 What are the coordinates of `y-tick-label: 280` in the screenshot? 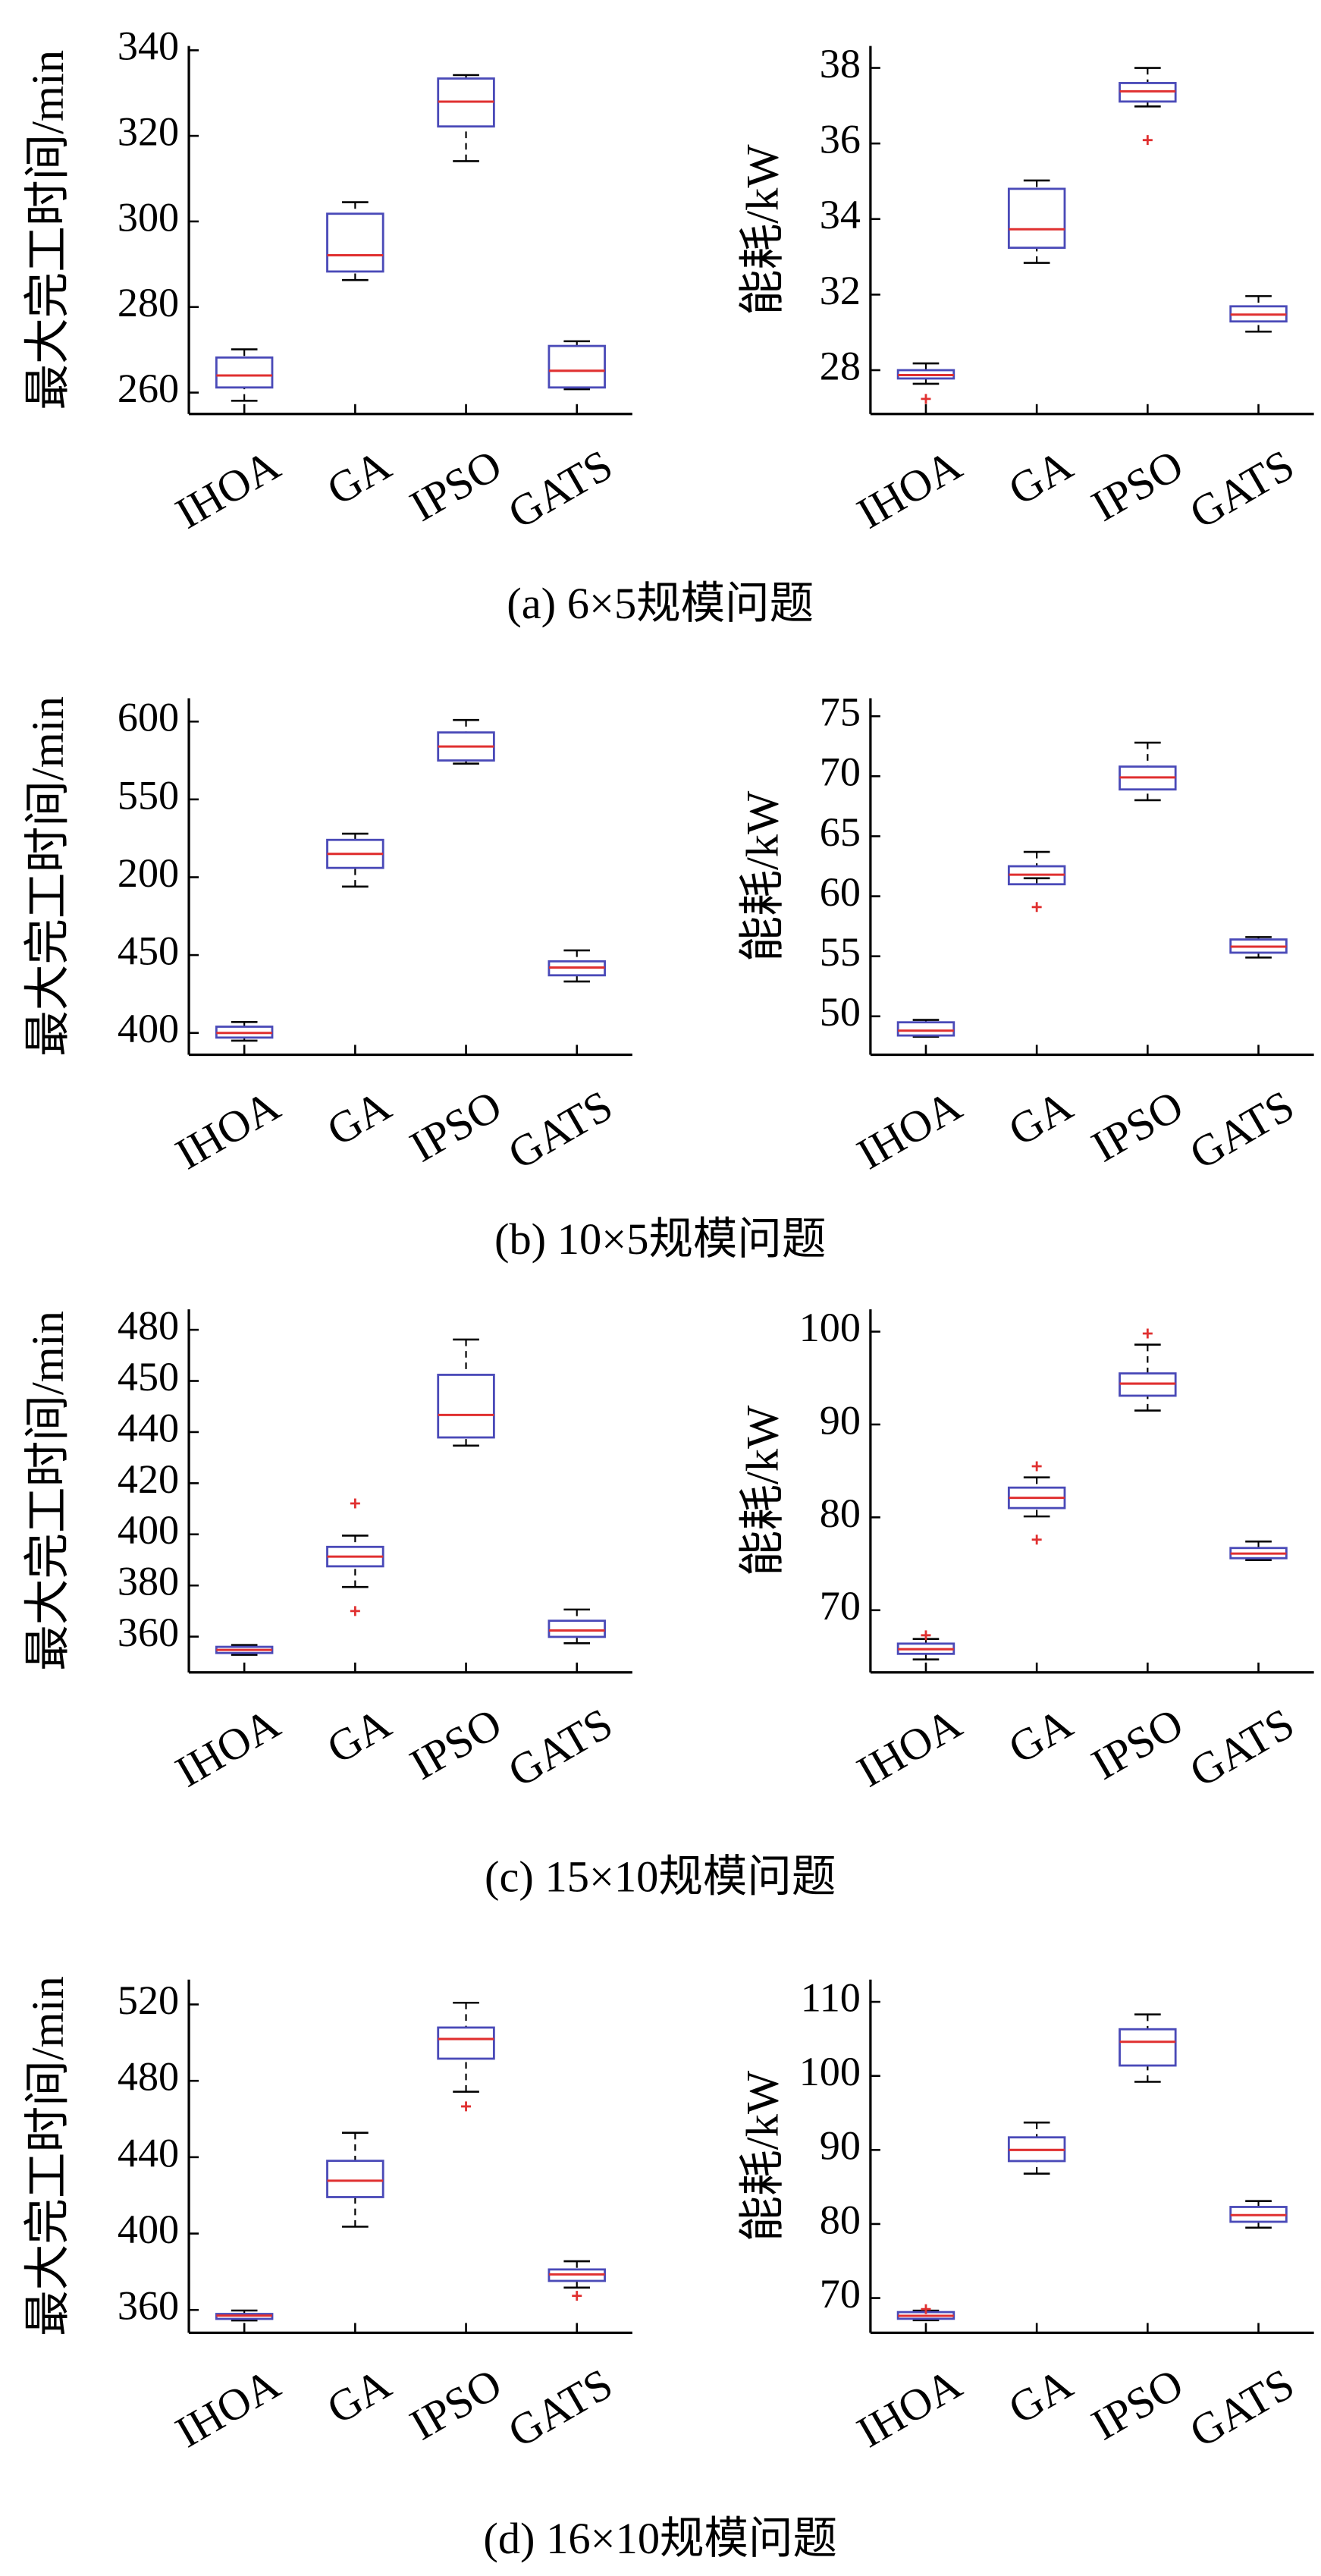 It's located at (148, 302).